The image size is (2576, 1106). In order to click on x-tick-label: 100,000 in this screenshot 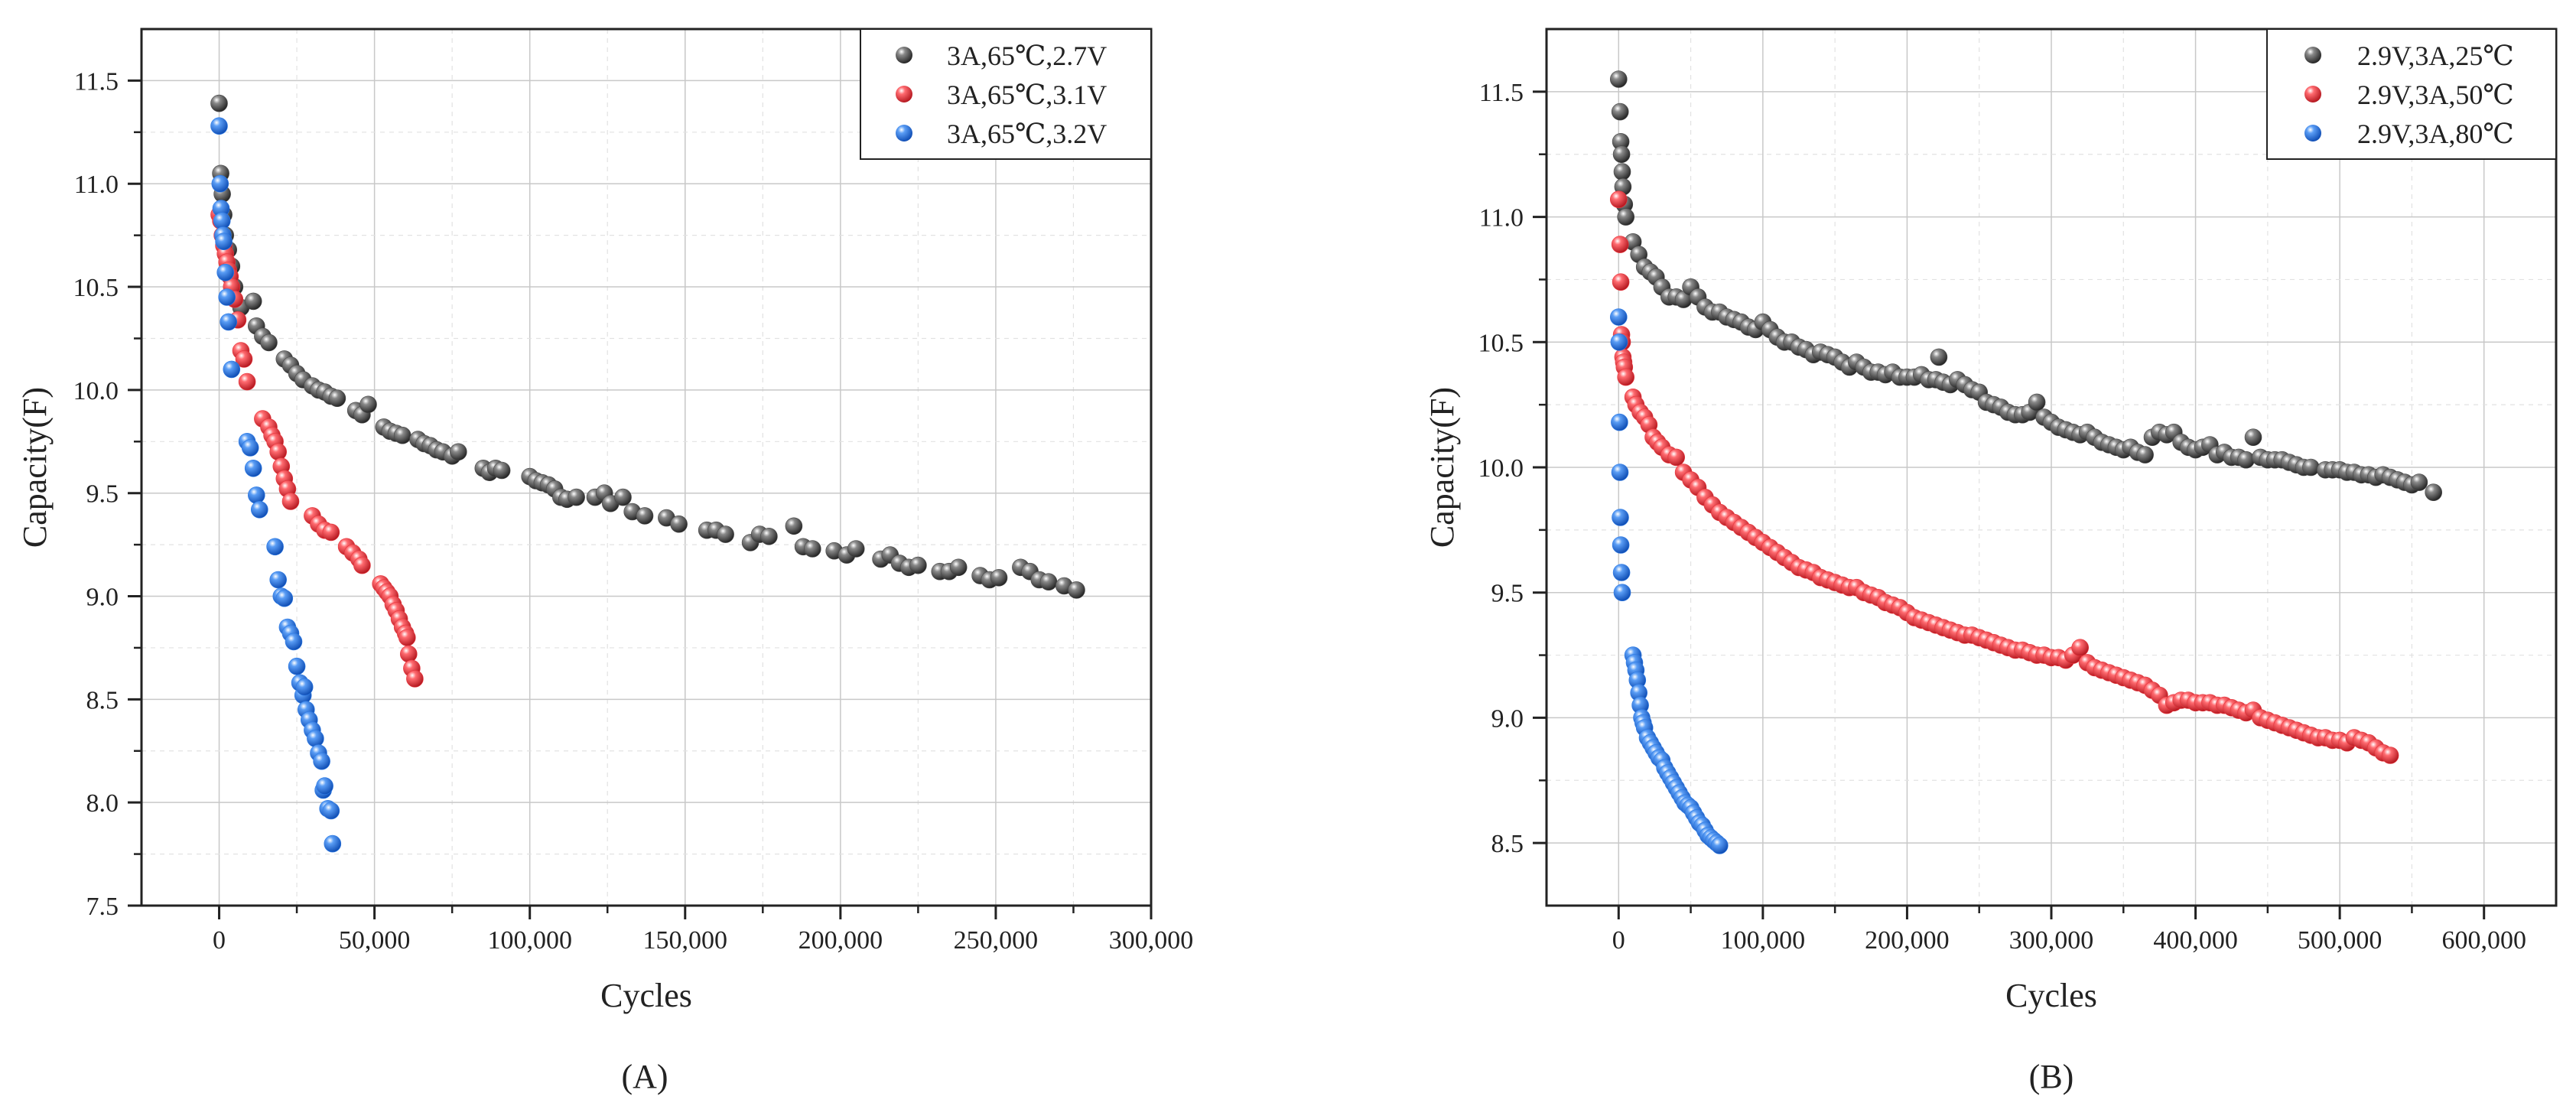, I will do `click(529, 940)`.